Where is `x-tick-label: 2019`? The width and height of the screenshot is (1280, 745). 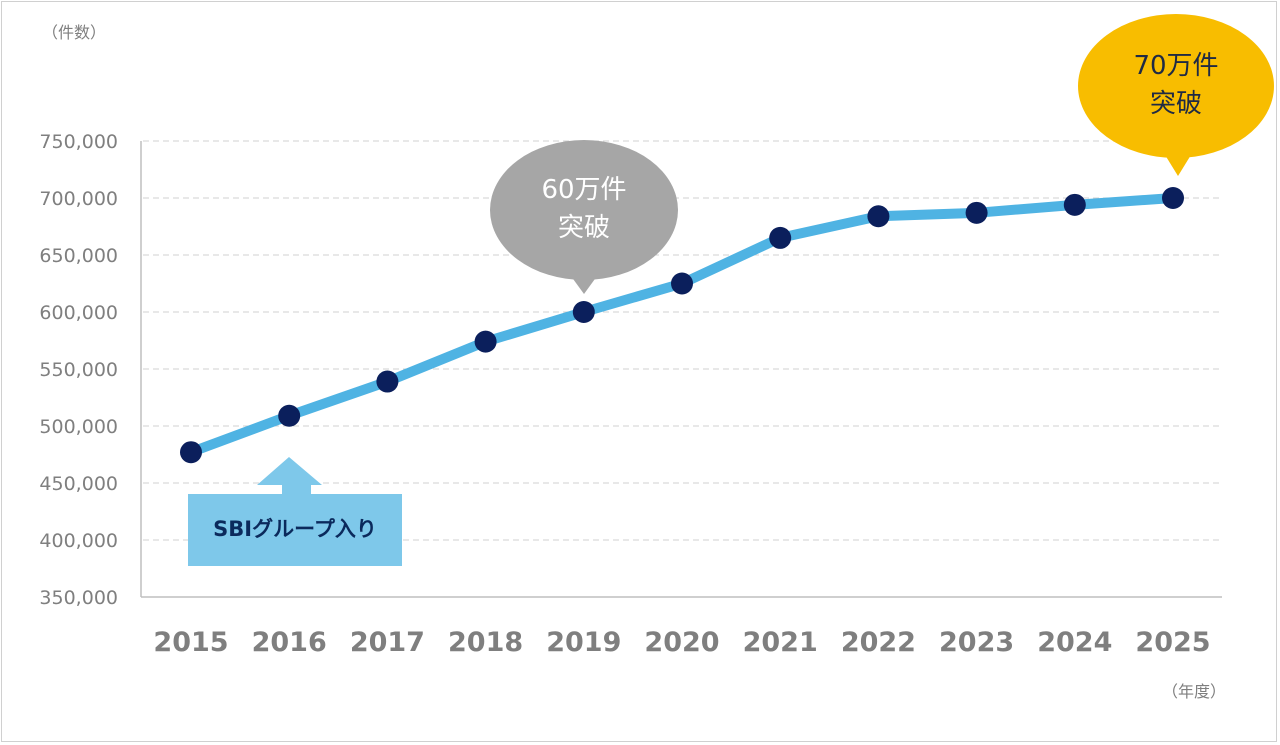 x-tick-label: 2019 is located at coordinates (583, 642).